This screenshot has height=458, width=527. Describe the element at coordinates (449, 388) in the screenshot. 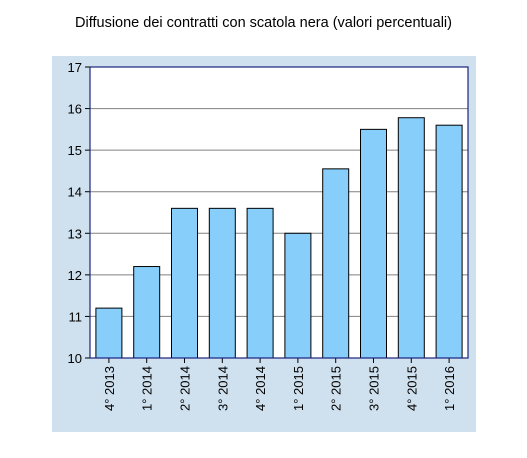

I see `x-tick-label: 1° 2016` at that location.